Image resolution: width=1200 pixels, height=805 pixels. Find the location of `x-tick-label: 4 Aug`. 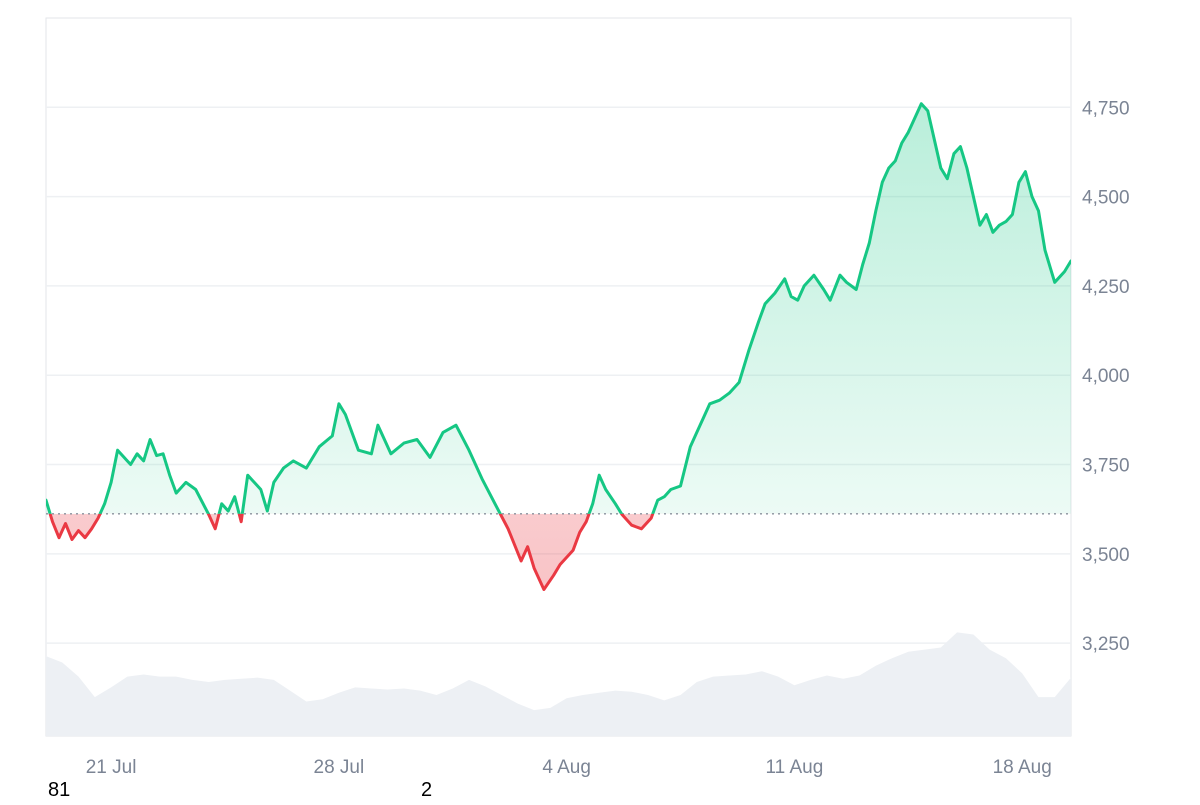

x-tick-label: 4 Aug is located at coordinates (566, 767).